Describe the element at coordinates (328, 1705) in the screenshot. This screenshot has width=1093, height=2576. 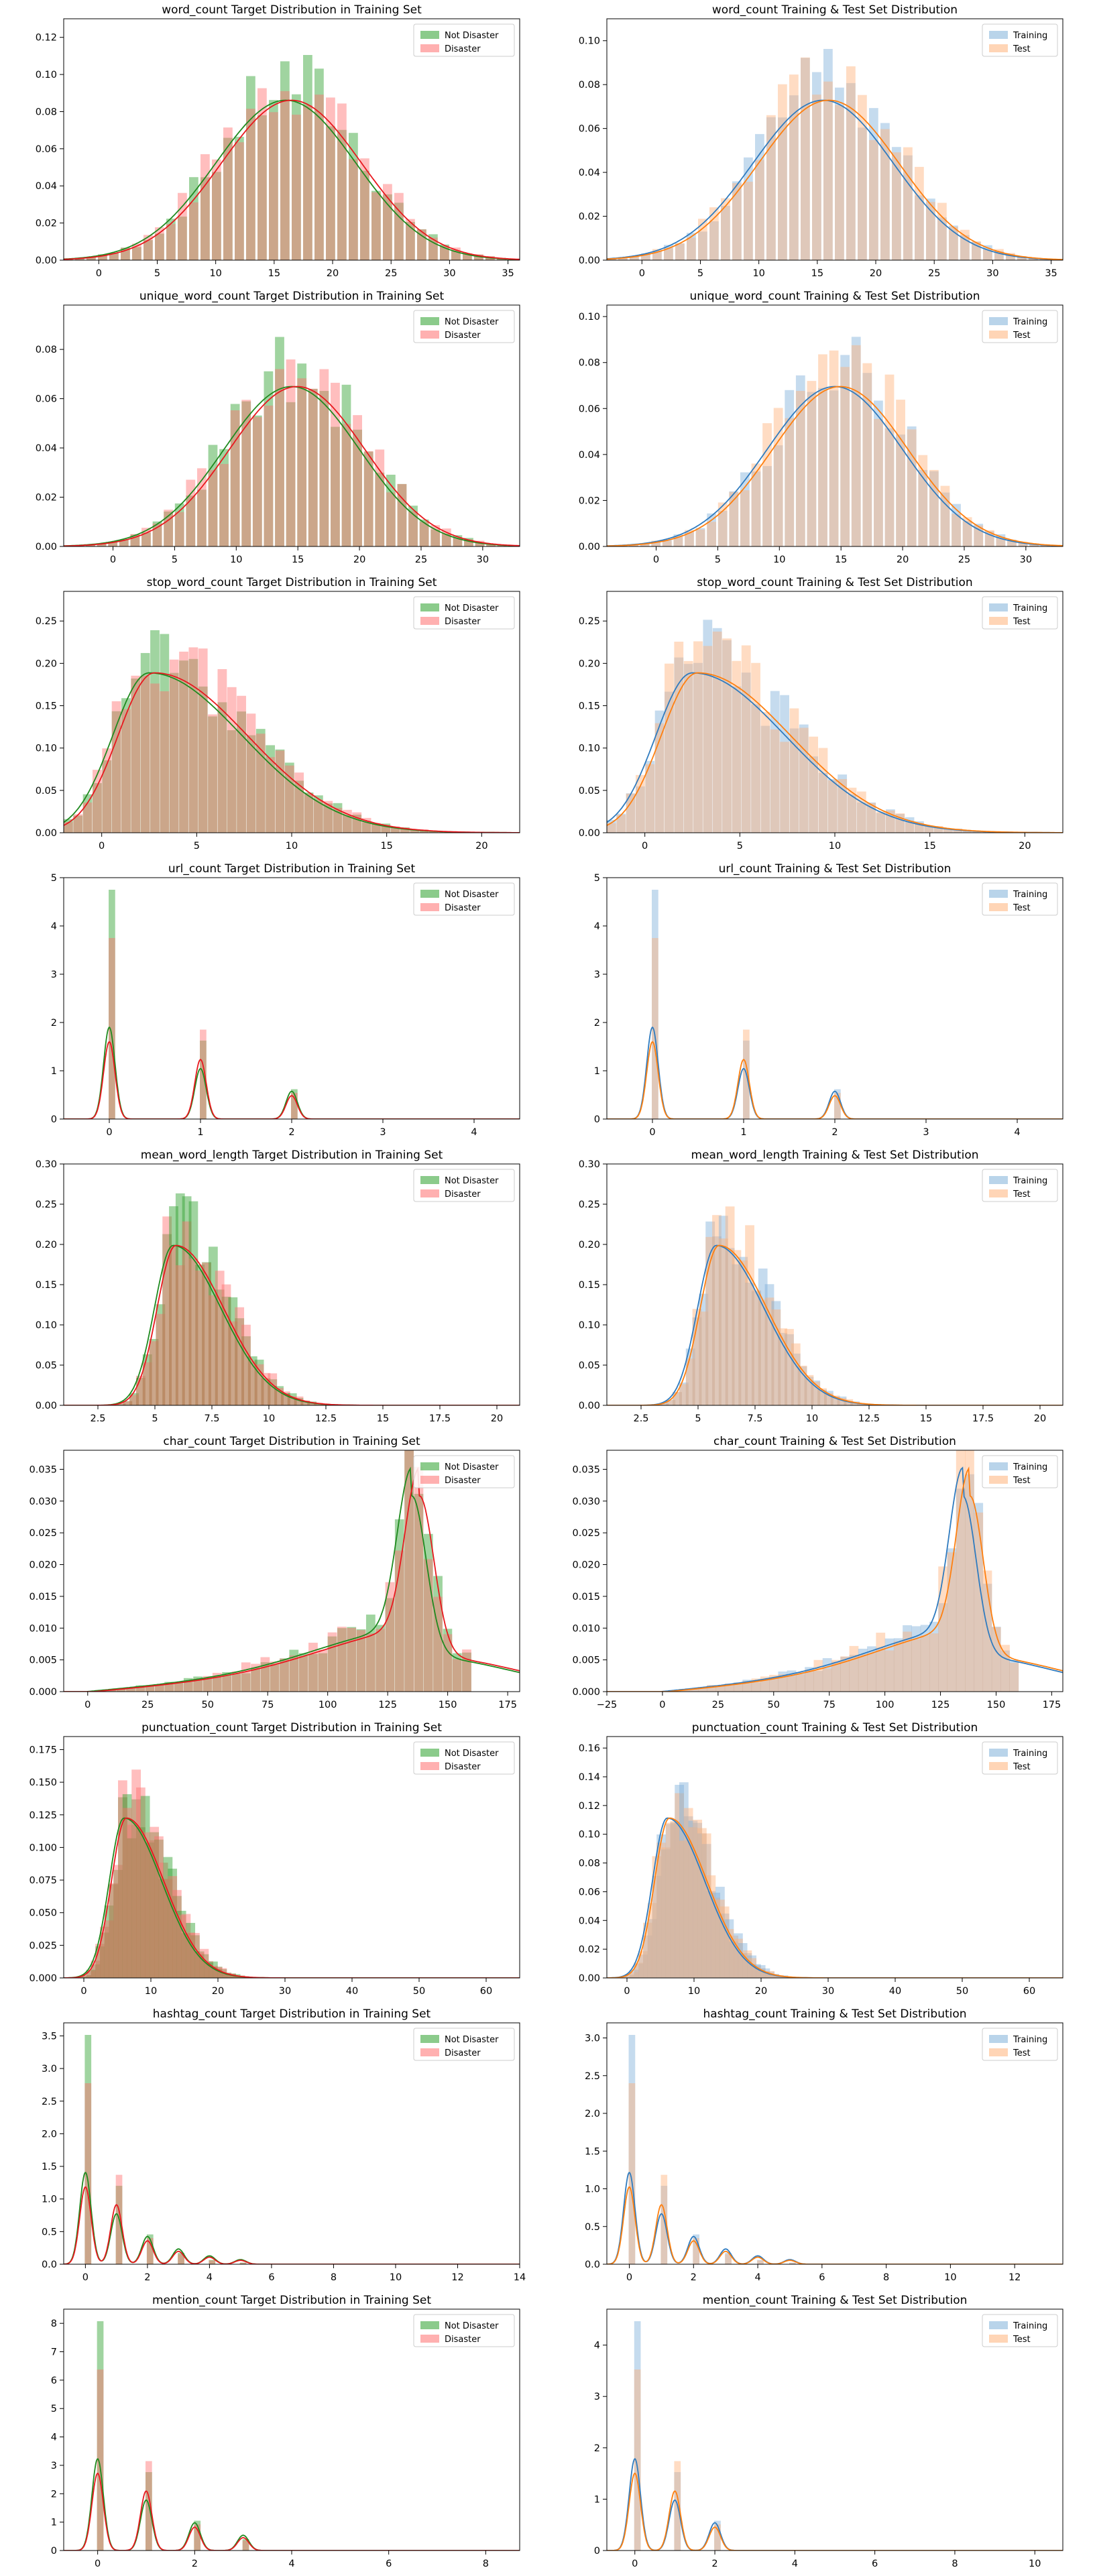
I see `x-tick-label: 100` at that location.